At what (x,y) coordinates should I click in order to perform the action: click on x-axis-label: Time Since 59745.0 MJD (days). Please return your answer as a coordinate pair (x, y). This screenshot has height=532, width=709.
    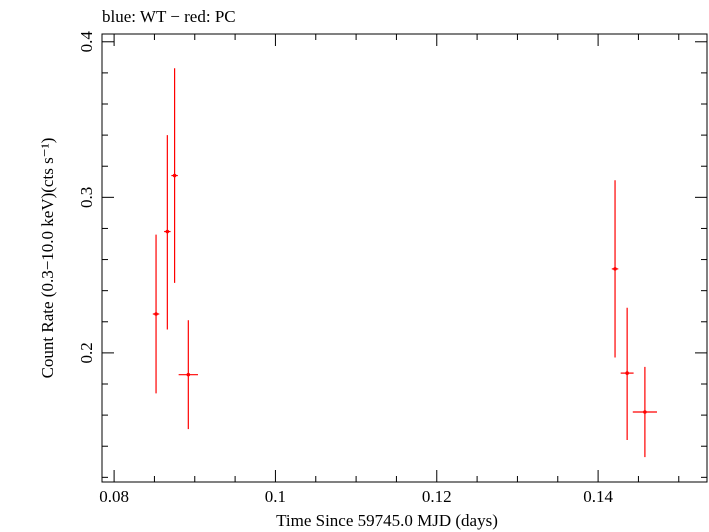
    Looking at the image, I should click on (387, 520).